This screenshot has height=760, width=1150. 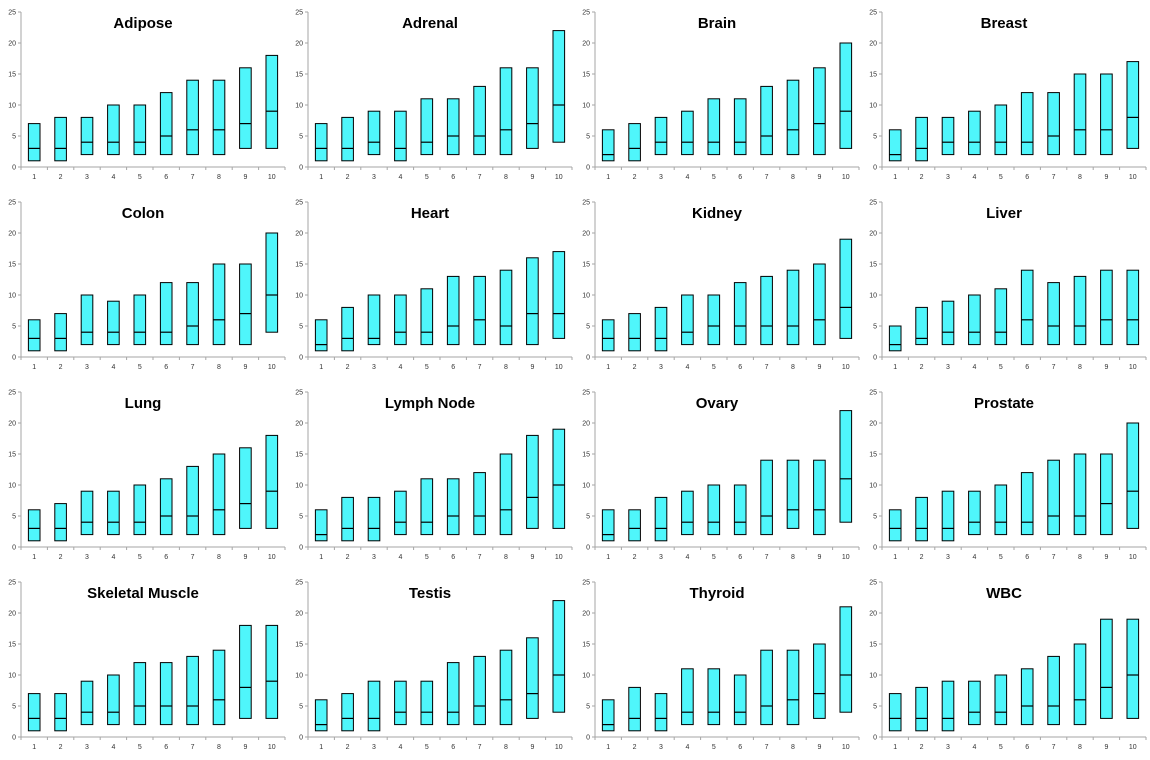 What do you see at coordinates (147, 665) in the screenshot?
I see `chart-panel-skeletal-muscle: 0 5 10 15 20 25 1 2 3 4 5 6 7 8 9 10 Skeletal Muscle` at bounding box center [147, 665].